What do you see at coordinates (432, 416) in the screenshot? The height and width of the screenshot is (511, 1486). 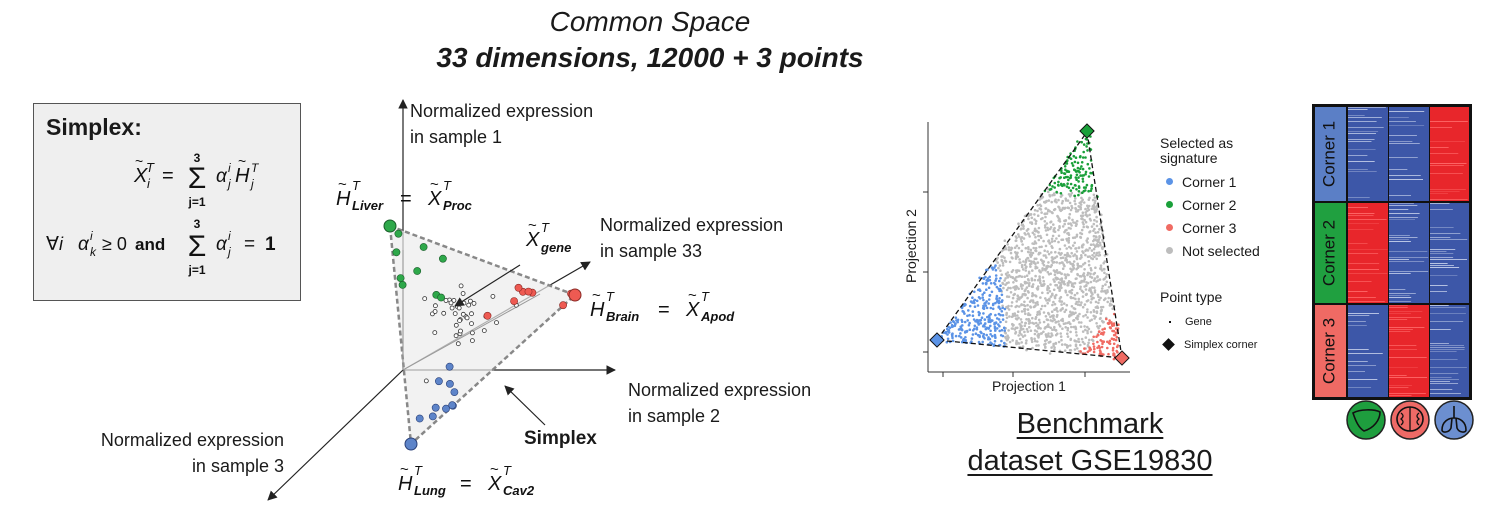 I see `lung-point` at bounding box center [432, 416].